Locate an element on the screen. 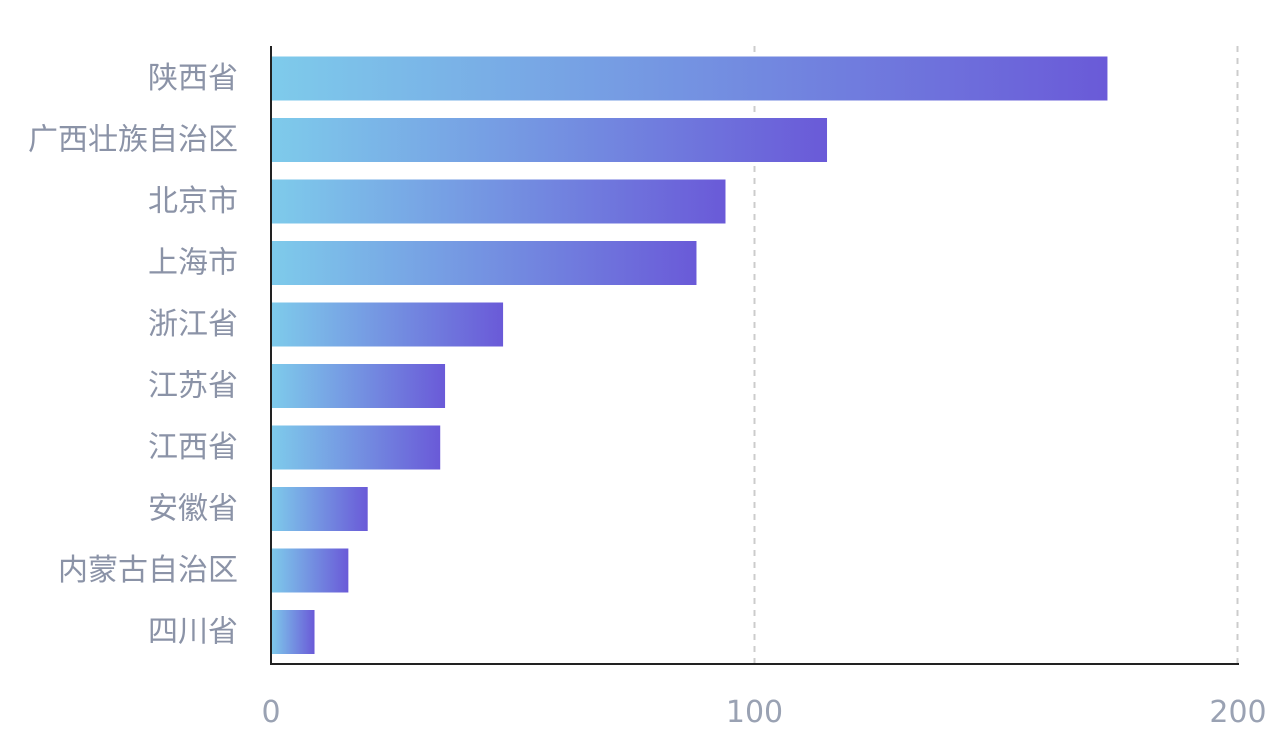 This screenshot has height=733, width=1269. category-label-9: 内蒙古自治区 is located at coordinates (148, 570).